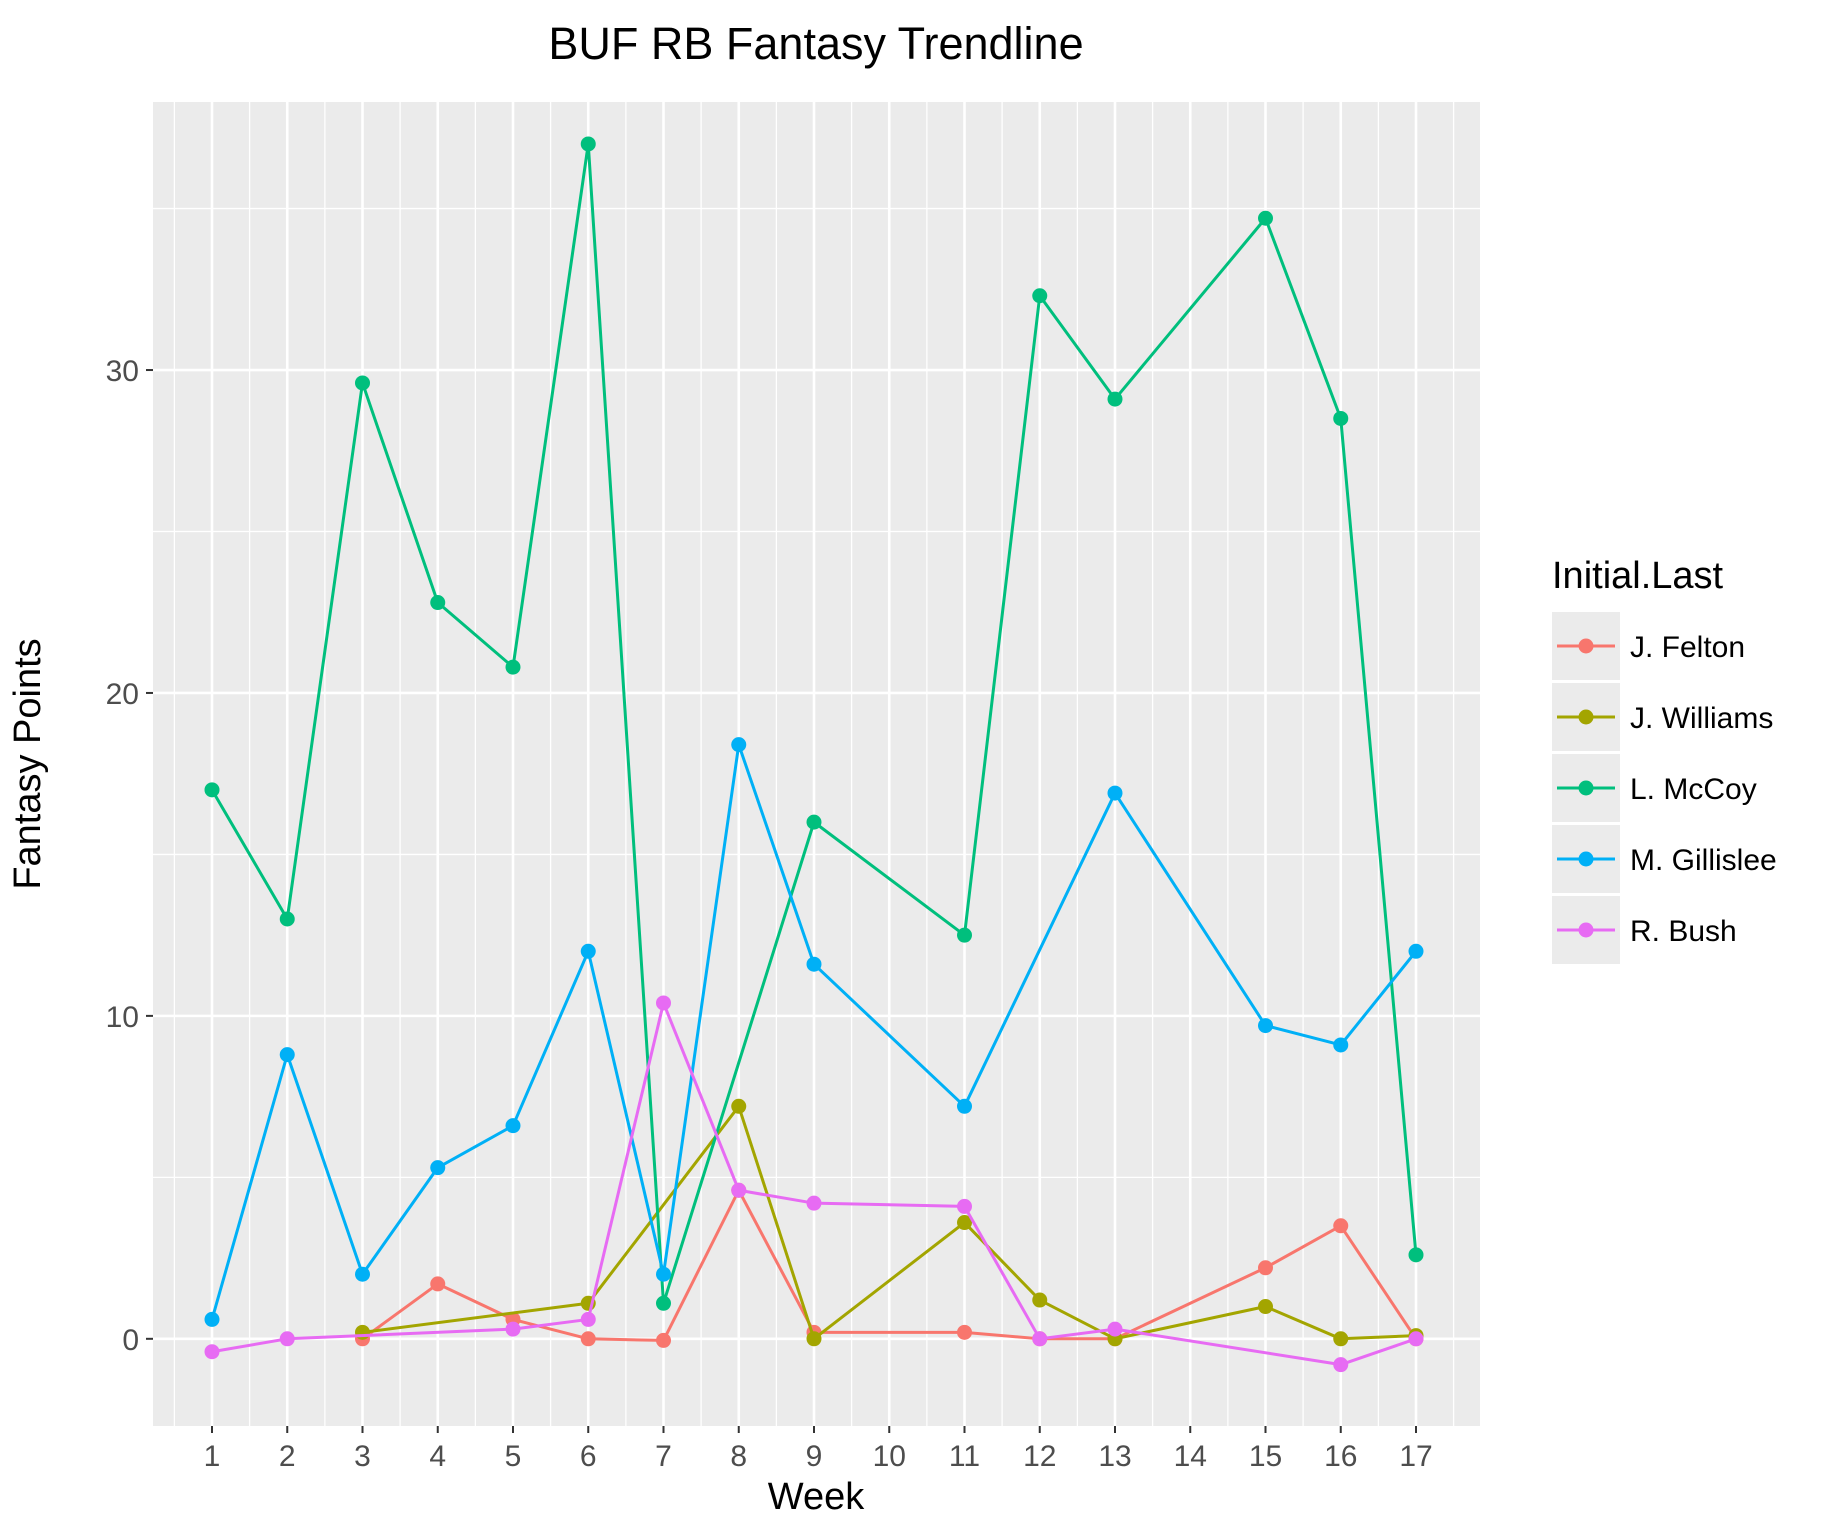 This screenshot has height=1533, width=1833. What do you see at coordinates (1415, 1456) in the screenshot?
I see `x-tick-label: 17` at bounding box center [1415, 1456].